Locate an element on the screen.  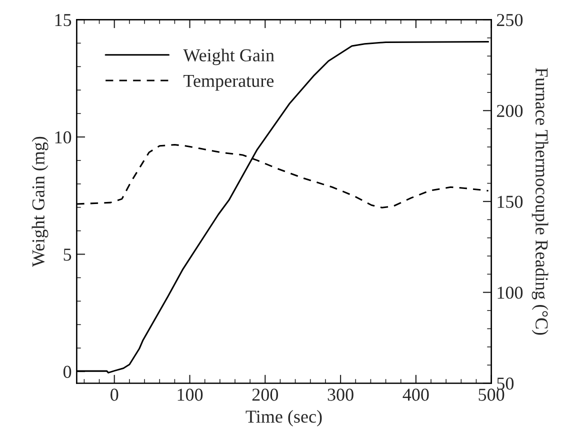
x-tick-label: 400 is located at coordinates (415, 394).